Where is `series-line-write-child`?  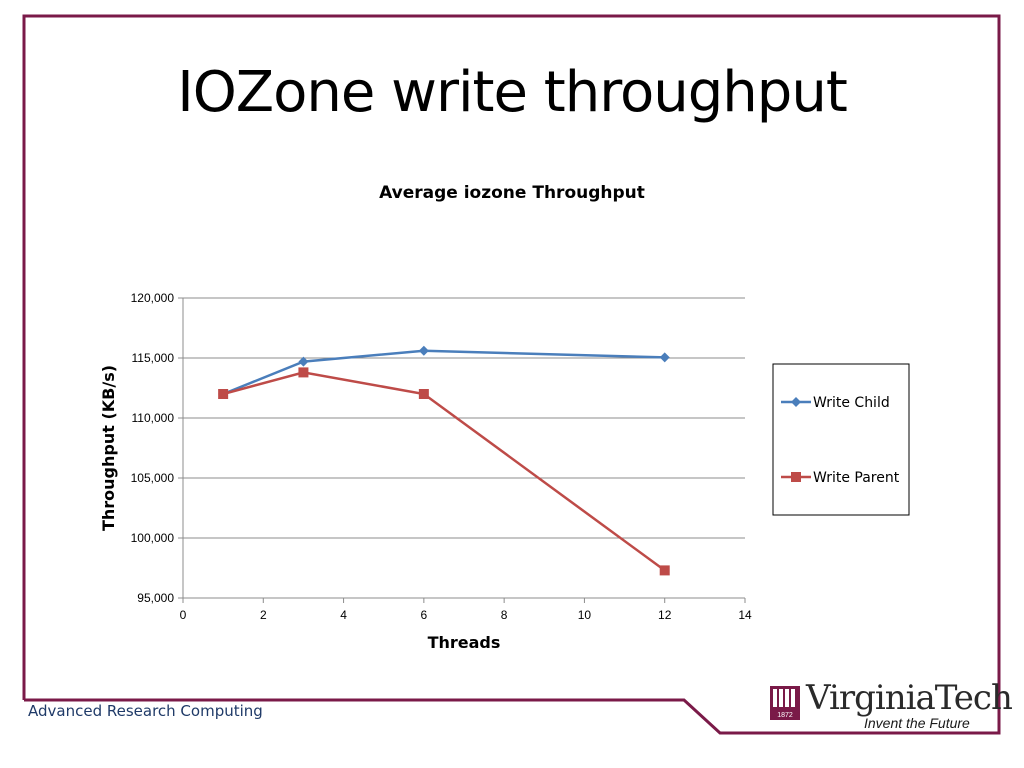
series-line-write-child is located at coordinates (443, 372).